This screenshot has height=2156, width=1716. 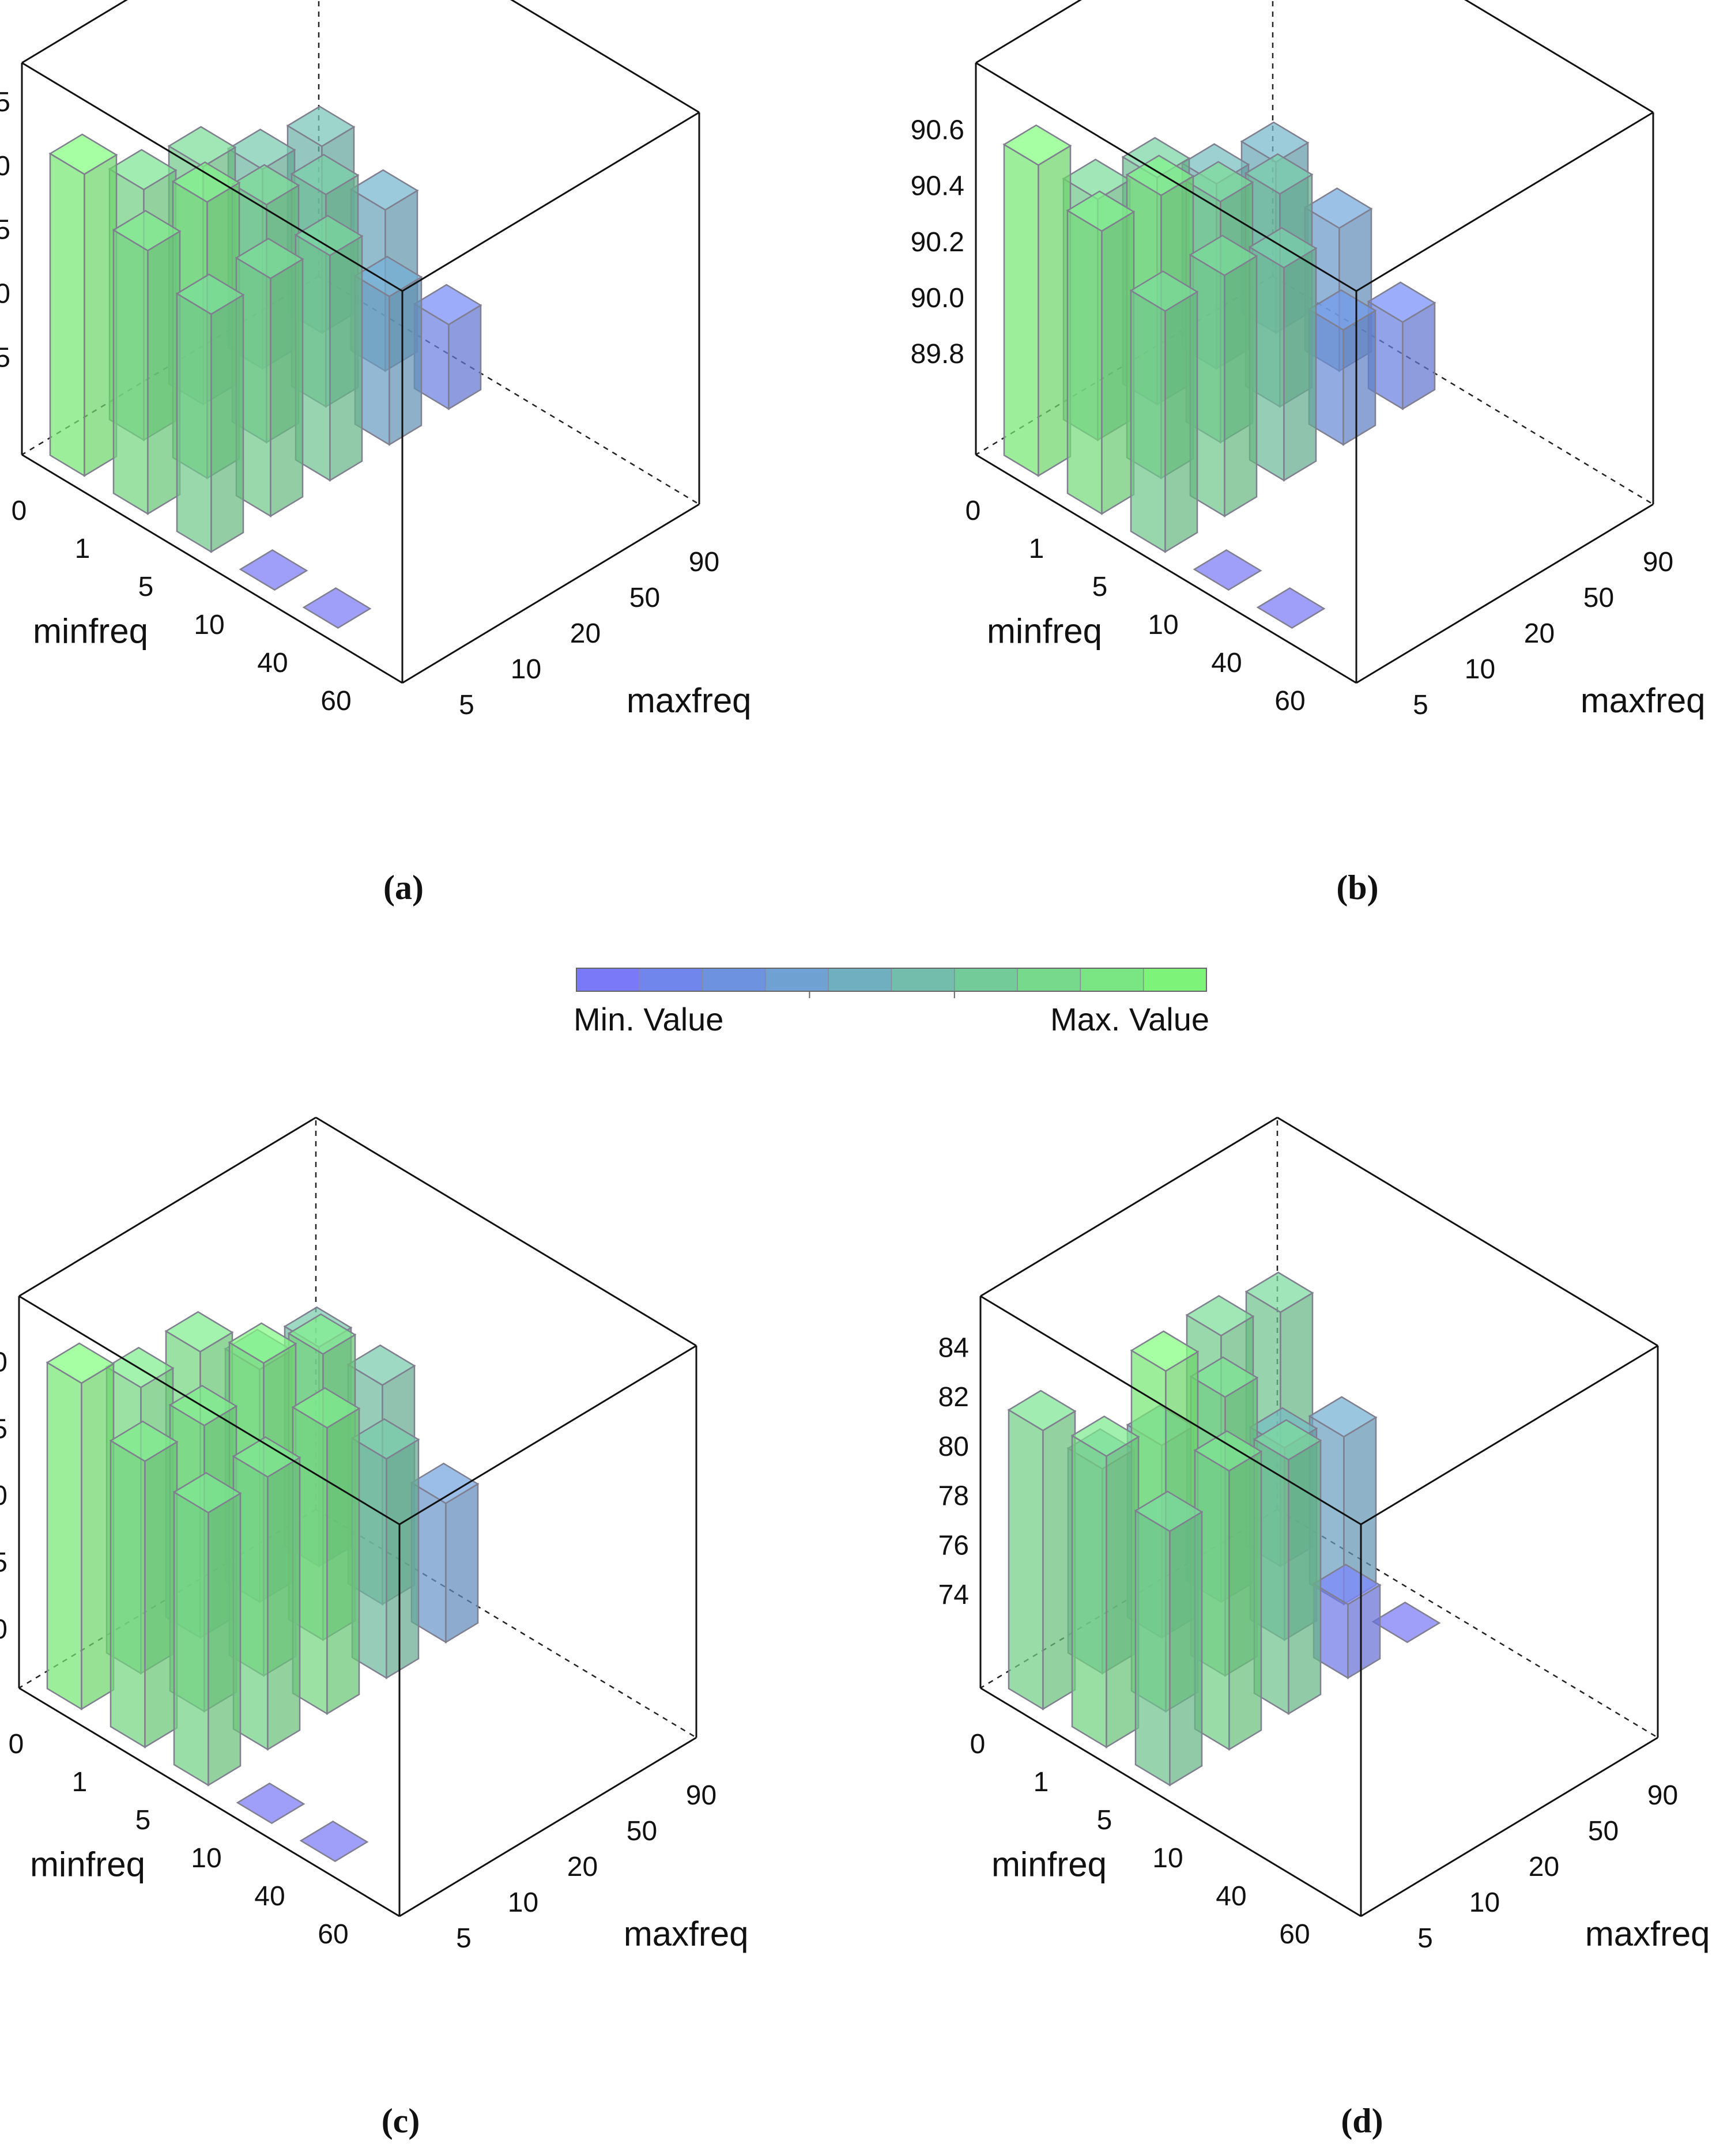 What do you see at coordinates (5, 357) in the screenshot?
I see `z-tick-label: 81.5` at bounding box center [5, 357].